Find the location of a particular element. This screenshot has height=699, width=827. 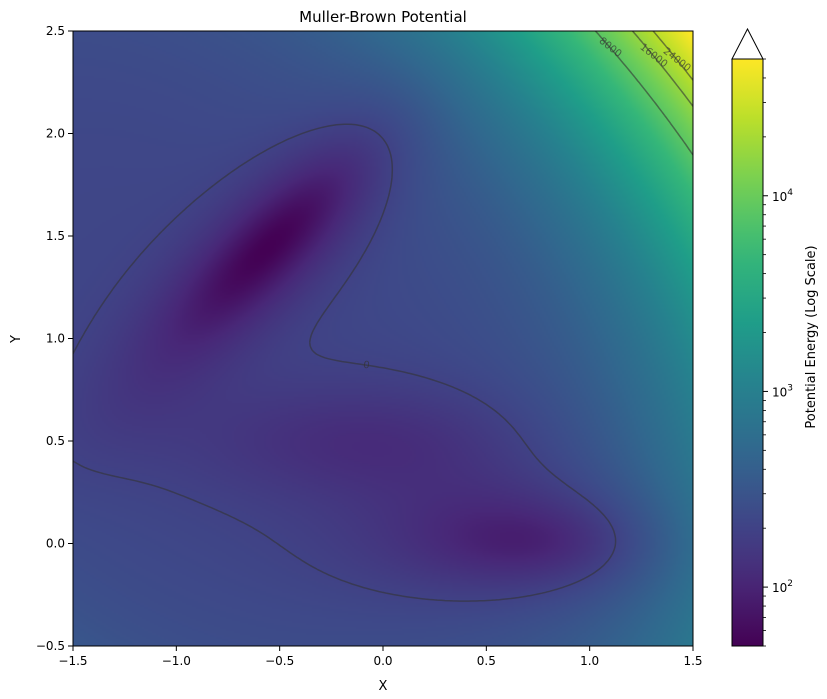

x-tick-label: −1.0 is located at coordinates (176, 661).